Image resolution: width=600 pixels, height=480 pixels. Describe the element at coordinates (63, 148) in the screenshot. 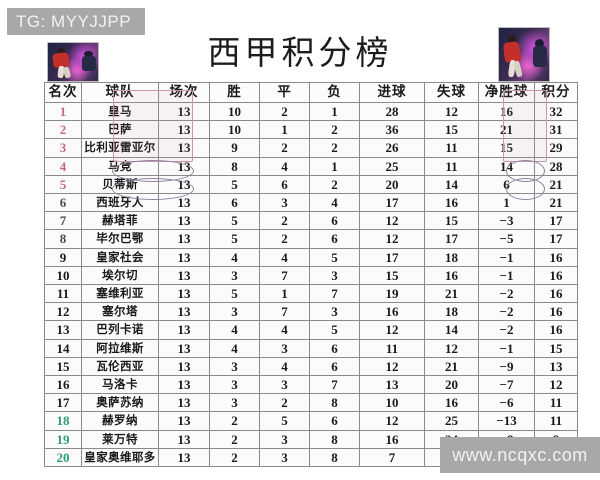

I see `cell-rank: 3` at that location.